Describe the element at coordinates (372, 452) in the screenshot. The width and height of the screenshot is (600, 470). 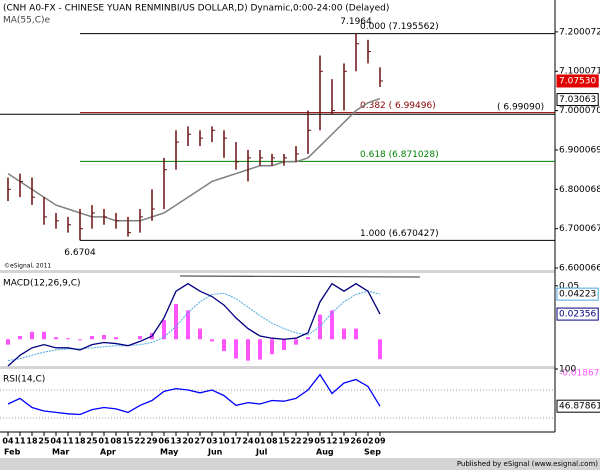
I see `month-label: Sep` at that location.